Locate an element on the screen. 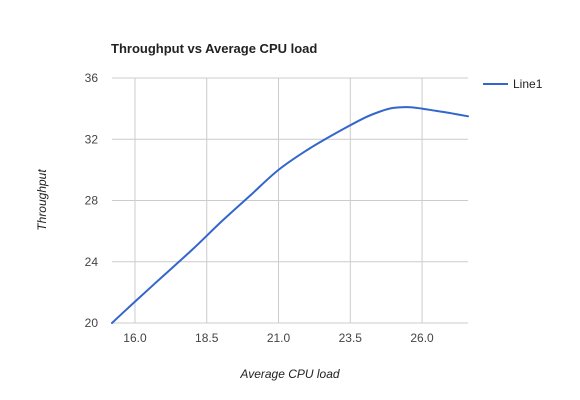 The width and height of the screenshot is (580, 400). y-tick-label: 32 is located at coordinates (92, 139).